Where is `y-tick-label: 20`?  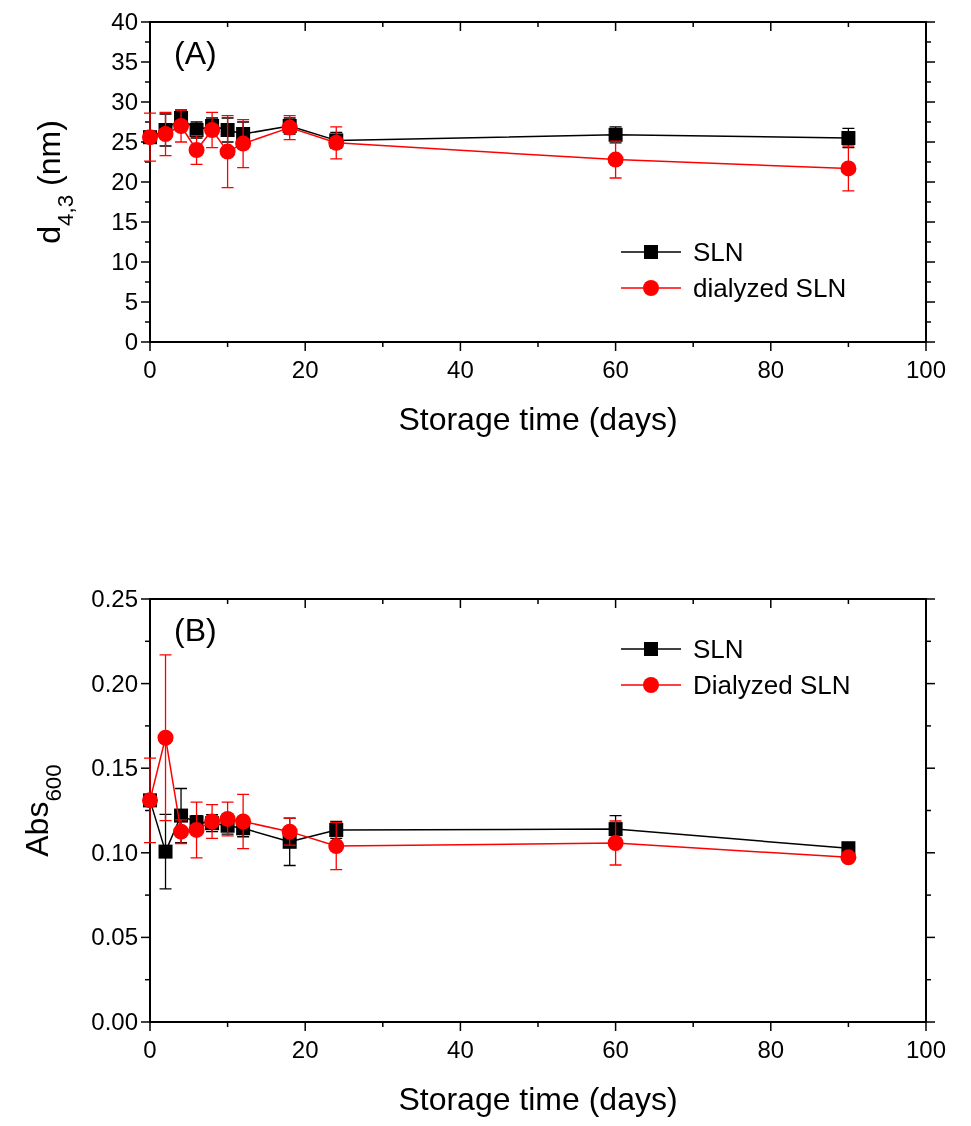 y-tick-label: 20 is located at coordinates (124, 181).